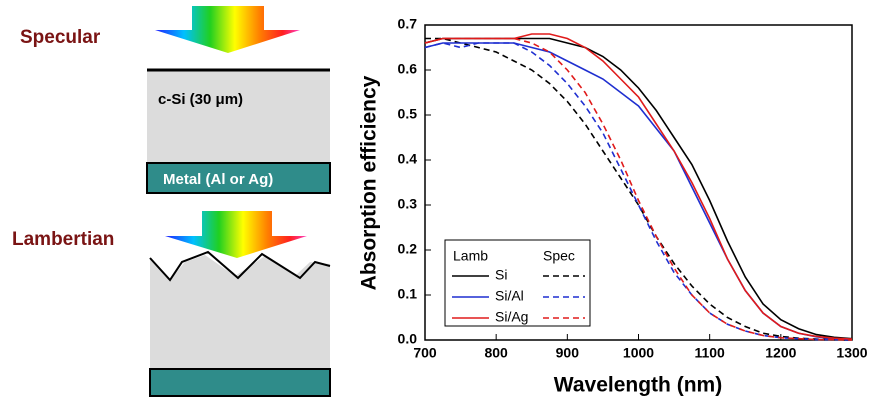 The image size is (886, 407). What do you see at coordinates (200, 99) in the screenshot?
I see `label-layer: c-Si (30 μm)` at bounding box center [200, 99].